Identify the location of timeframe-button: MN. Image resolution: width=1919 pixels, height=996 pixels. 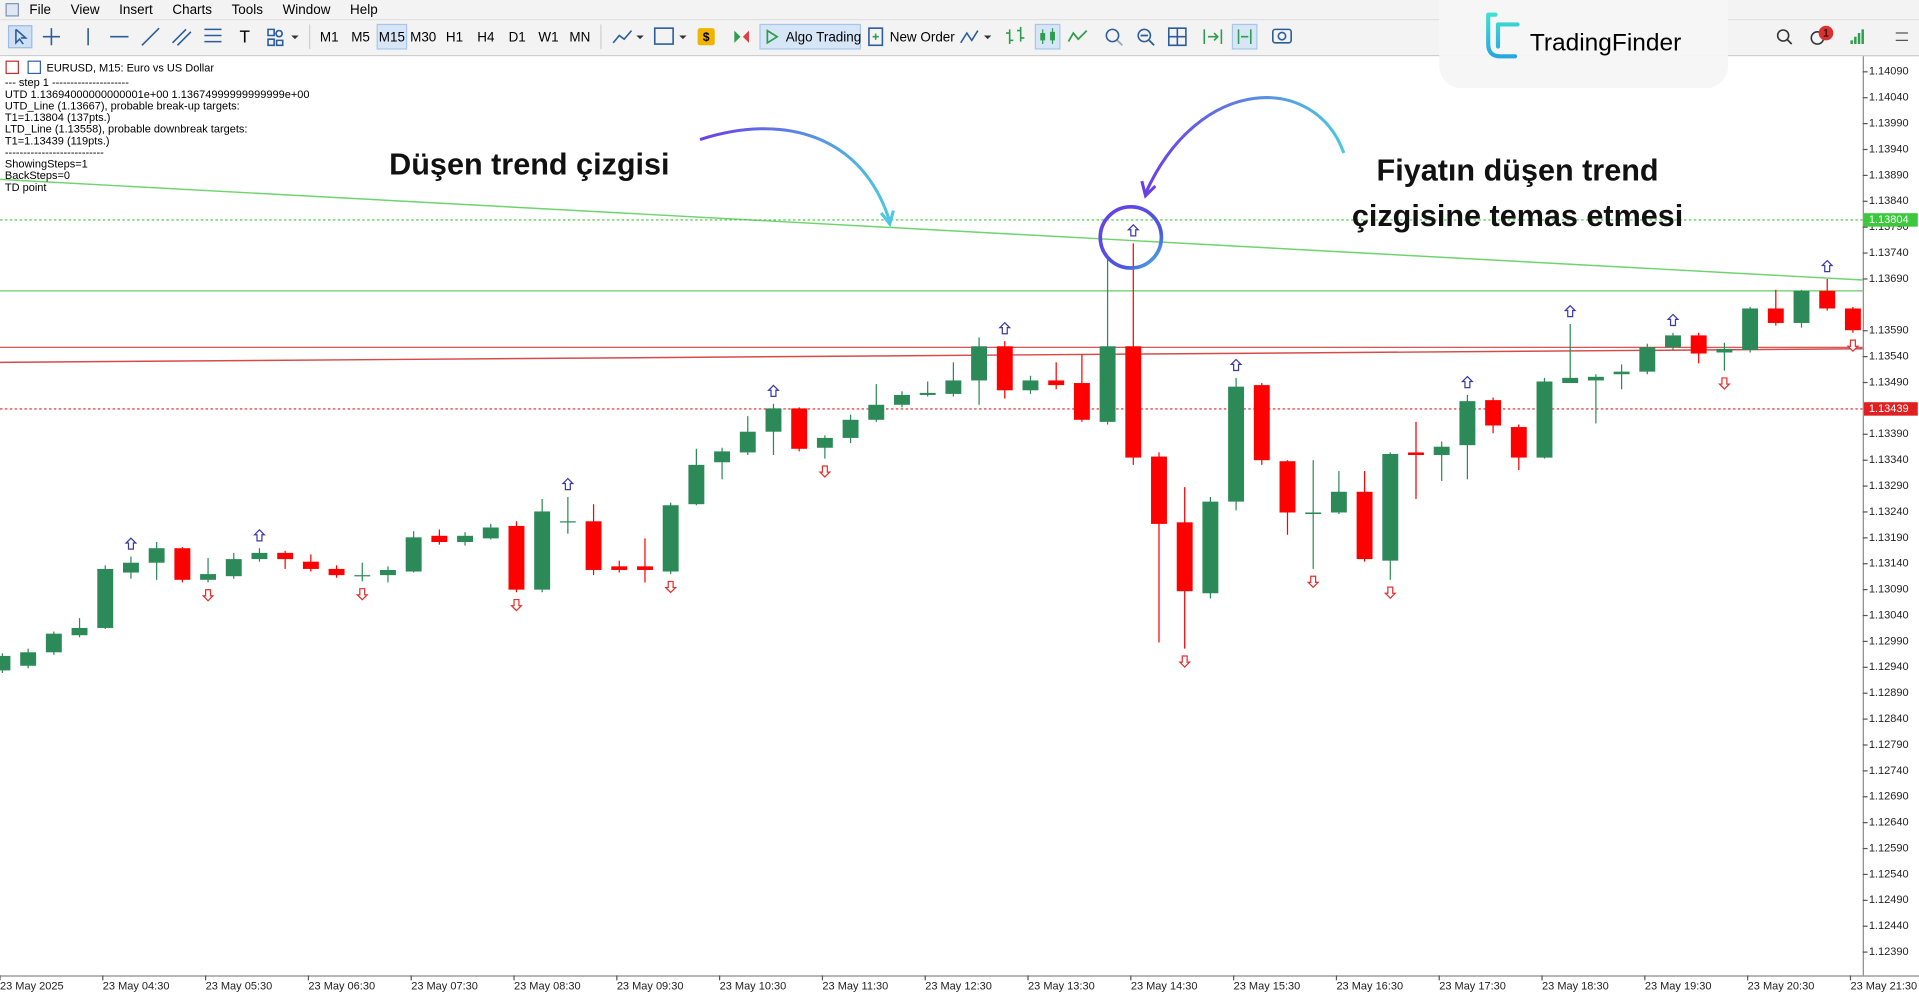
(579, 37).